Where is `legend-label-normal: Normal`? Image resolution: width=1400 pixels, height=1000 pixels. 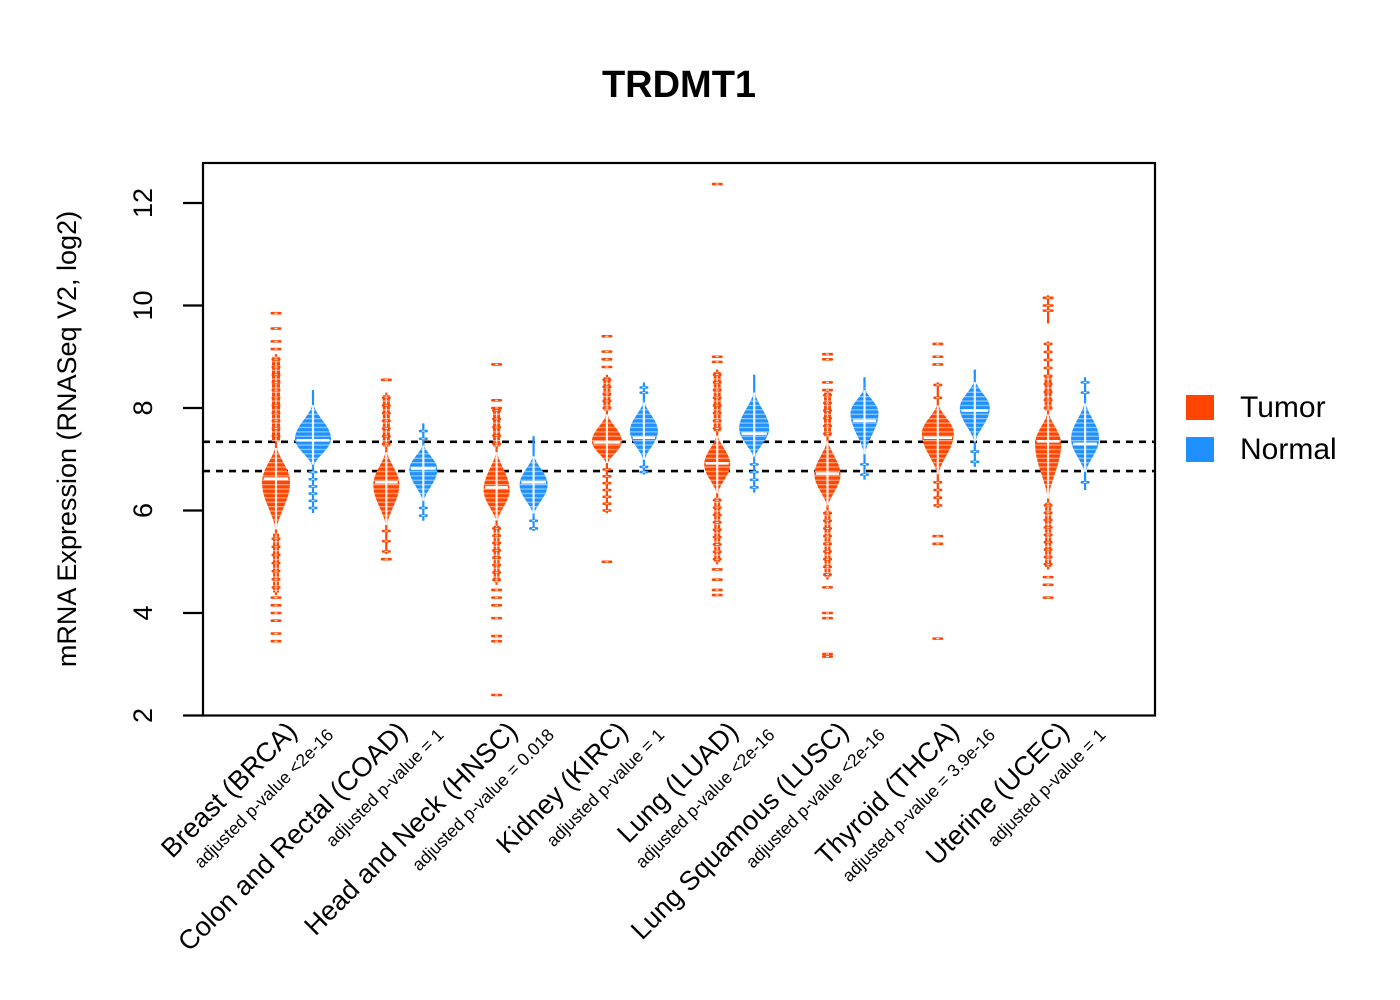
legend-label-normal: Normal is located at coordinates (1288, 449).